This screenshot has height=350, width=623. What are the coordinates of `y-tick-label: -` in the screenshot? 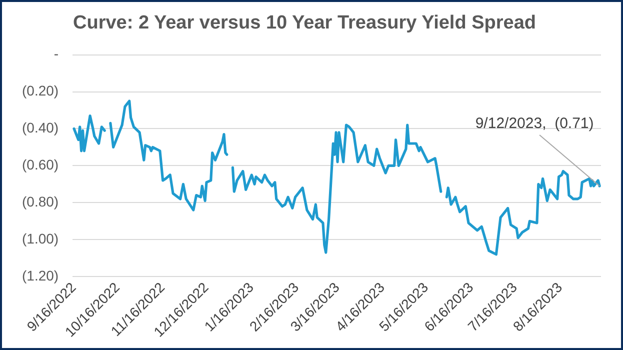 It's located at (56, 54).